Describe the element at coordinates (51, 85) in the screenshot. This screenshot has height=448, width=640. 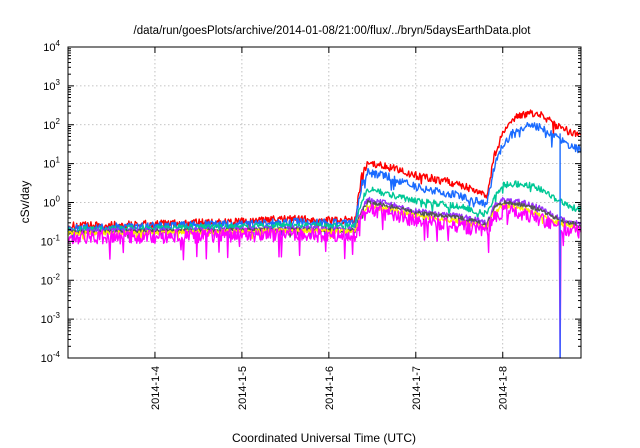
I see `y-tick-label: 10³` at that location.